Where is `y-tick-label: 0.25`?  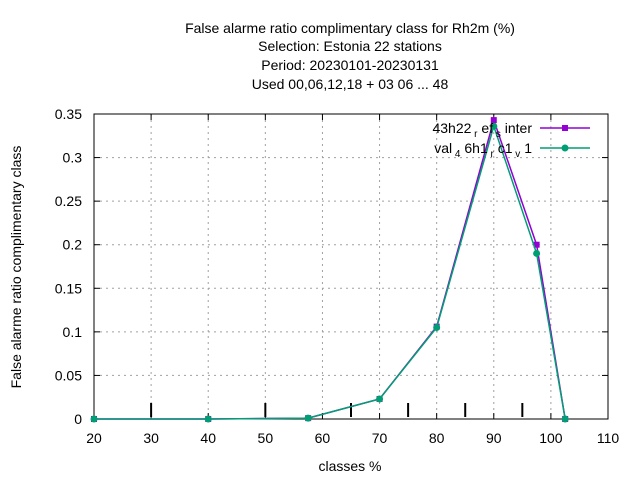 y-tick-label: 0.25 is located at coordinates (68, 201).